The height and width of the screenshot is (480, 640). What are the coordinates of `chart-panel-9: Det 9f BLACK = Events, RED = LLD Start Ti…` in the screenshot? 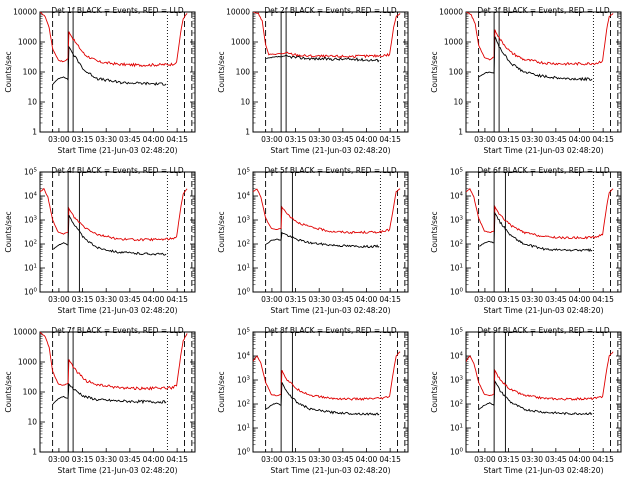 It's located at (526, 400).